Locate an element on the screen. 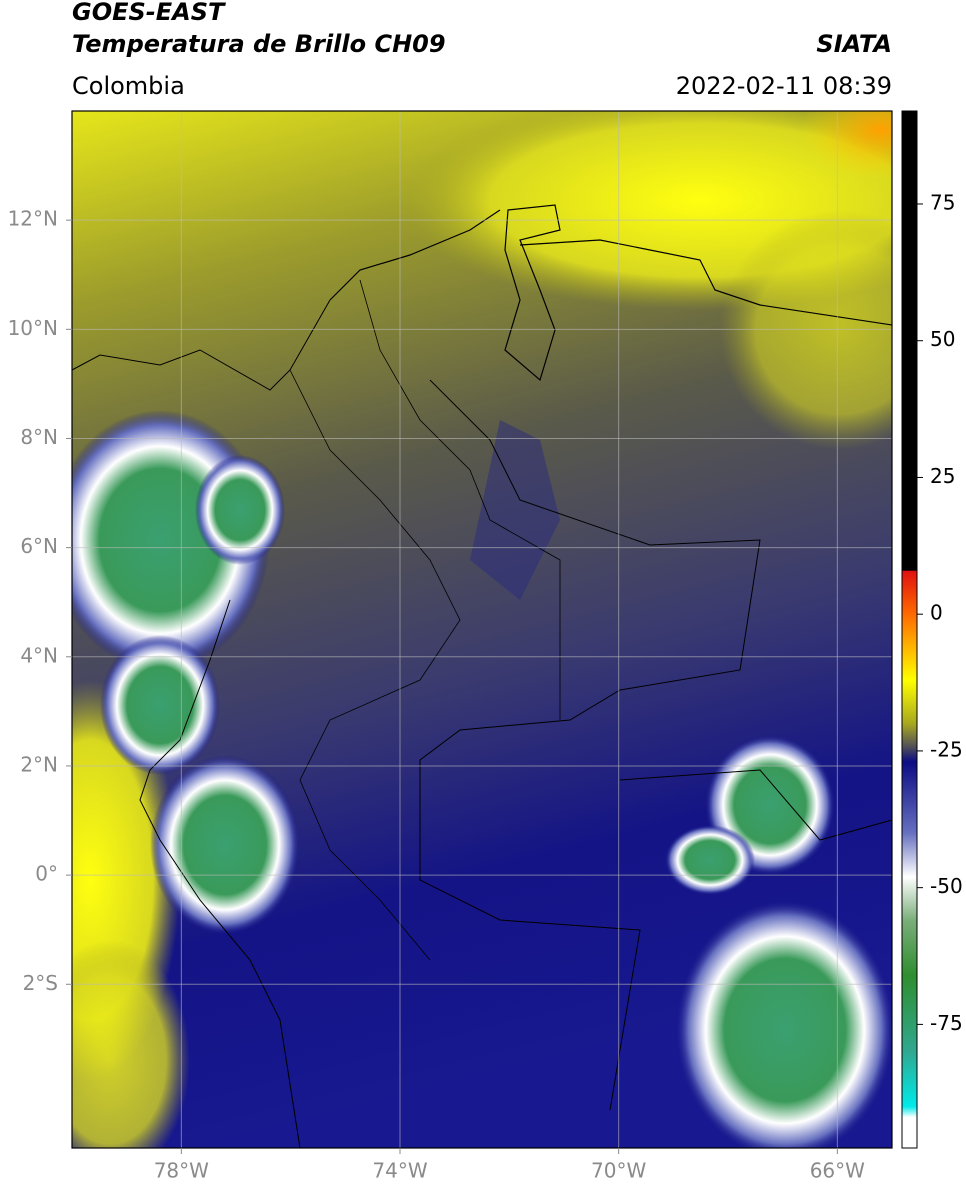  y-tick-label: 10°N is located at coordinates (33, 328).